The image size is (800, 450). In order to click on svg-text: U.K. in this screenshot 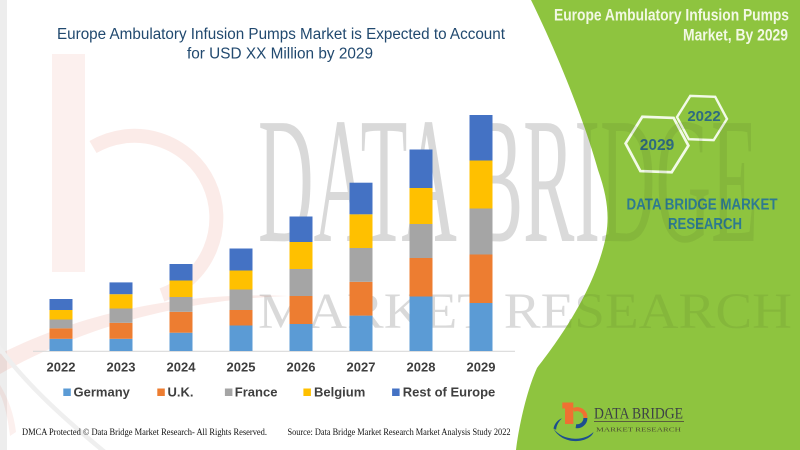, I will do `click(181, 392)`.